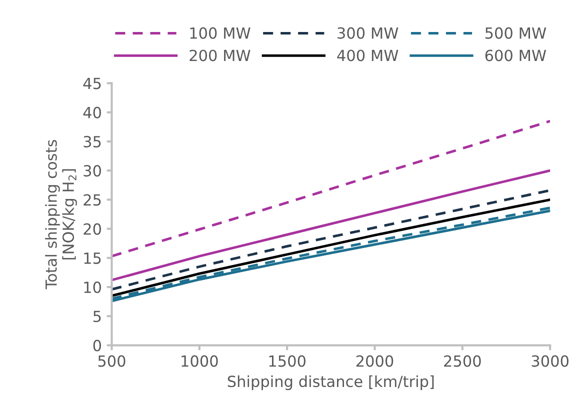 The width and height of the screenshot is (573, 416). Describe the element at coordinates (92, 258) in the screenshot. I see `y-tick-label: 15` at that location.